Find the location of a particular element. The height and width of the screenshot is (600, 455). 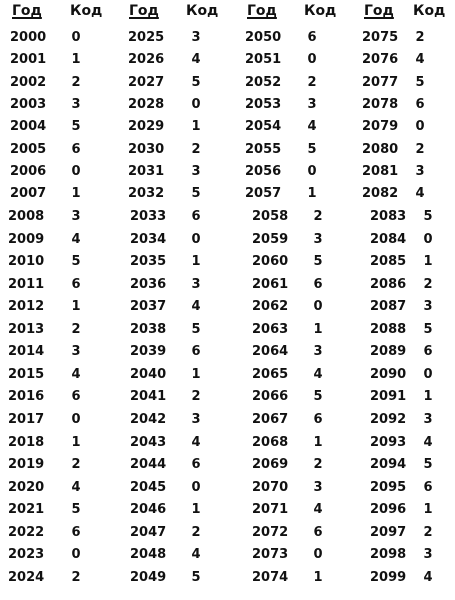

year-cell: 2072 is located at coordinates (270, 532).